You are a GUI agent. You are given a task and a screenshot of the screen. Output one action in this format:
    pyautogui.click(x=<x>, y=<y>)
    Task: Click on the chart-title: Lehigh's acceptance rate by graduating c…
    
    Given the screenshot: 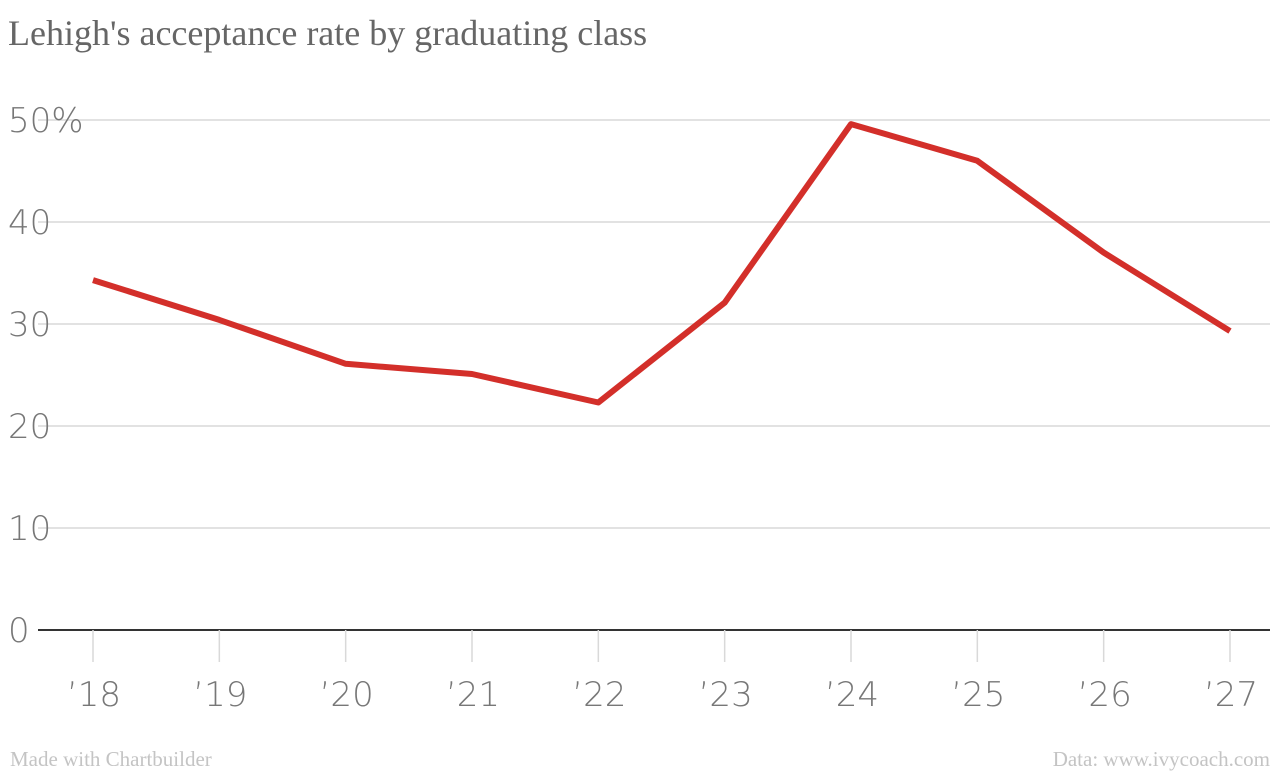 What is the action you would take?
    pyautogui.click(x=328, y=33)
    